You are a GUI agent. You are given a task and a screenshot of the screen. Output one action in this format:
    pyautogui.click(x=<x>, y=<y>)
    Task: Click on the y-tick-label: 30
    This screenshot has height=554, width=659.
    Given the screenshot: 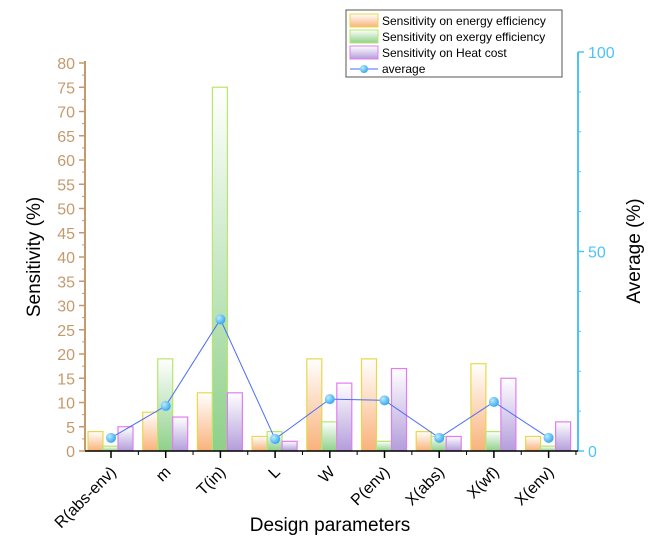 What is the action you would take?
    pyautogui.click(x=66, y=307)
    